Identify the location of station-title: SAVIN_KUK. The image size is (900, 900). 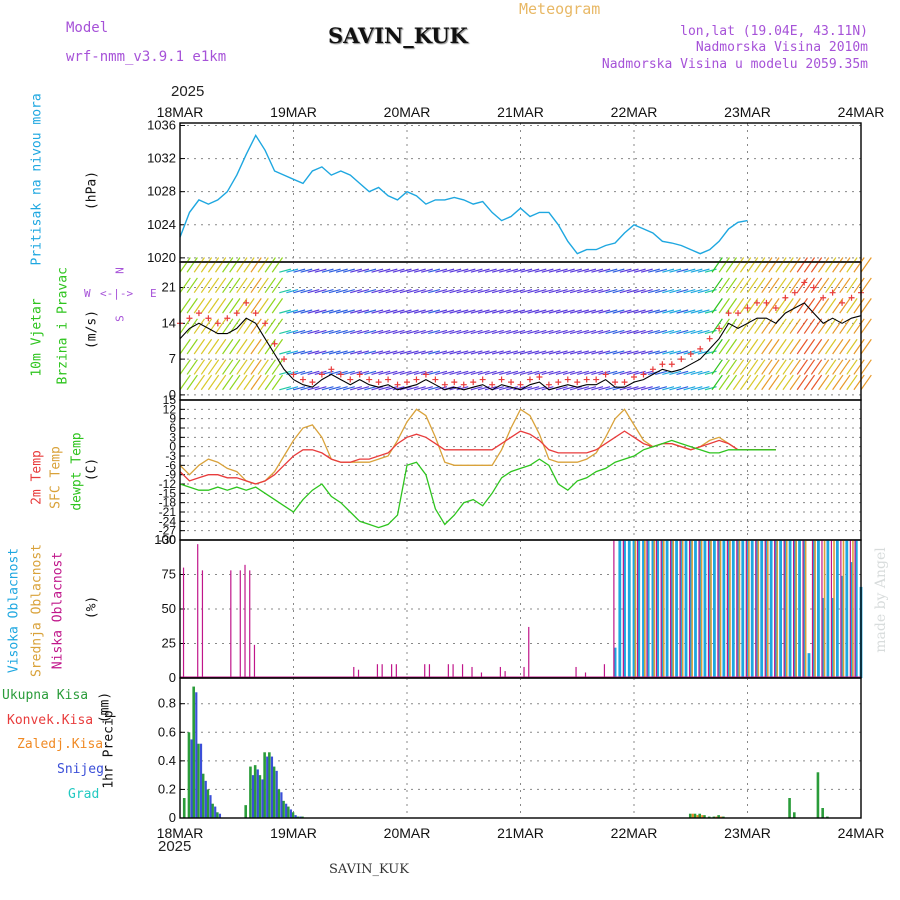
(398, 35).